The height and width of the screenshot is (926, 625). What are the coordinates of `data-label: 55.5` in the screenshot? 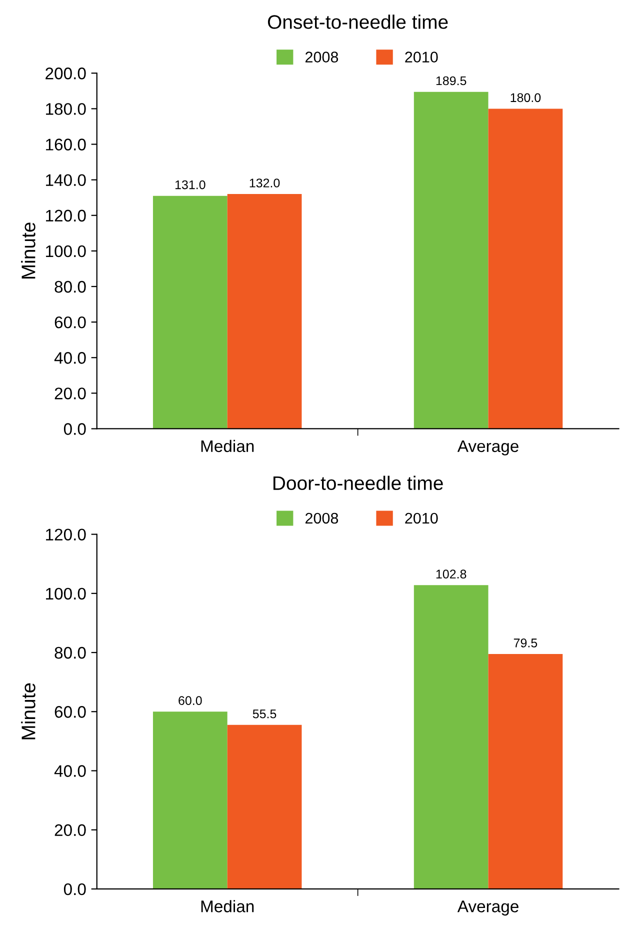 It's located at (264, 714).